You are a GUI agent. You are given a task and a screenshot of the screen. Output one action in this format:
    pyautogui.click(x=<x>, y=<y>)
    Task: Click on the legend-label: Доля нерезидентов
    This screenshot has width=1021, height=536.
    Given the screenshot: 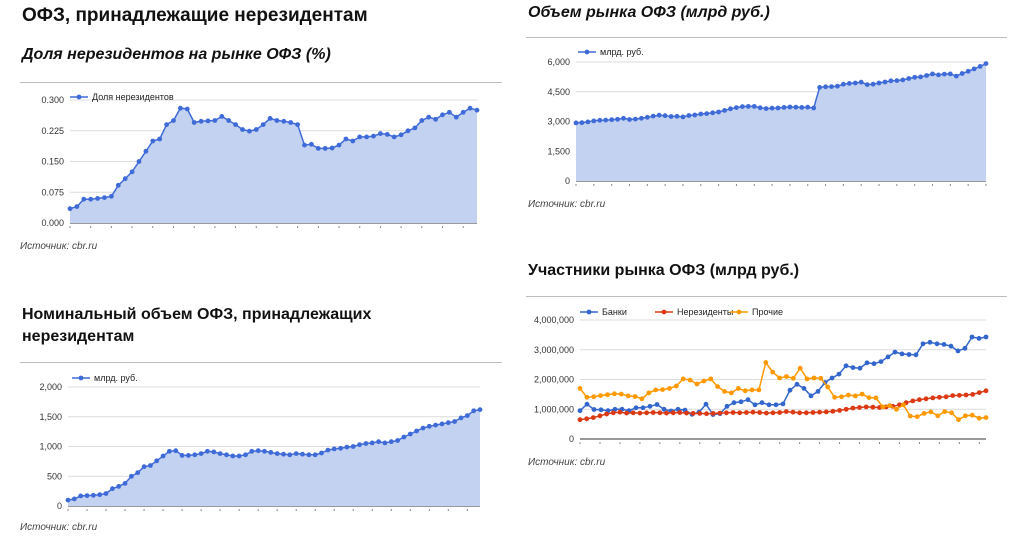 What is the action you would take?
    pyautogui.click(x=133, y=97)
    